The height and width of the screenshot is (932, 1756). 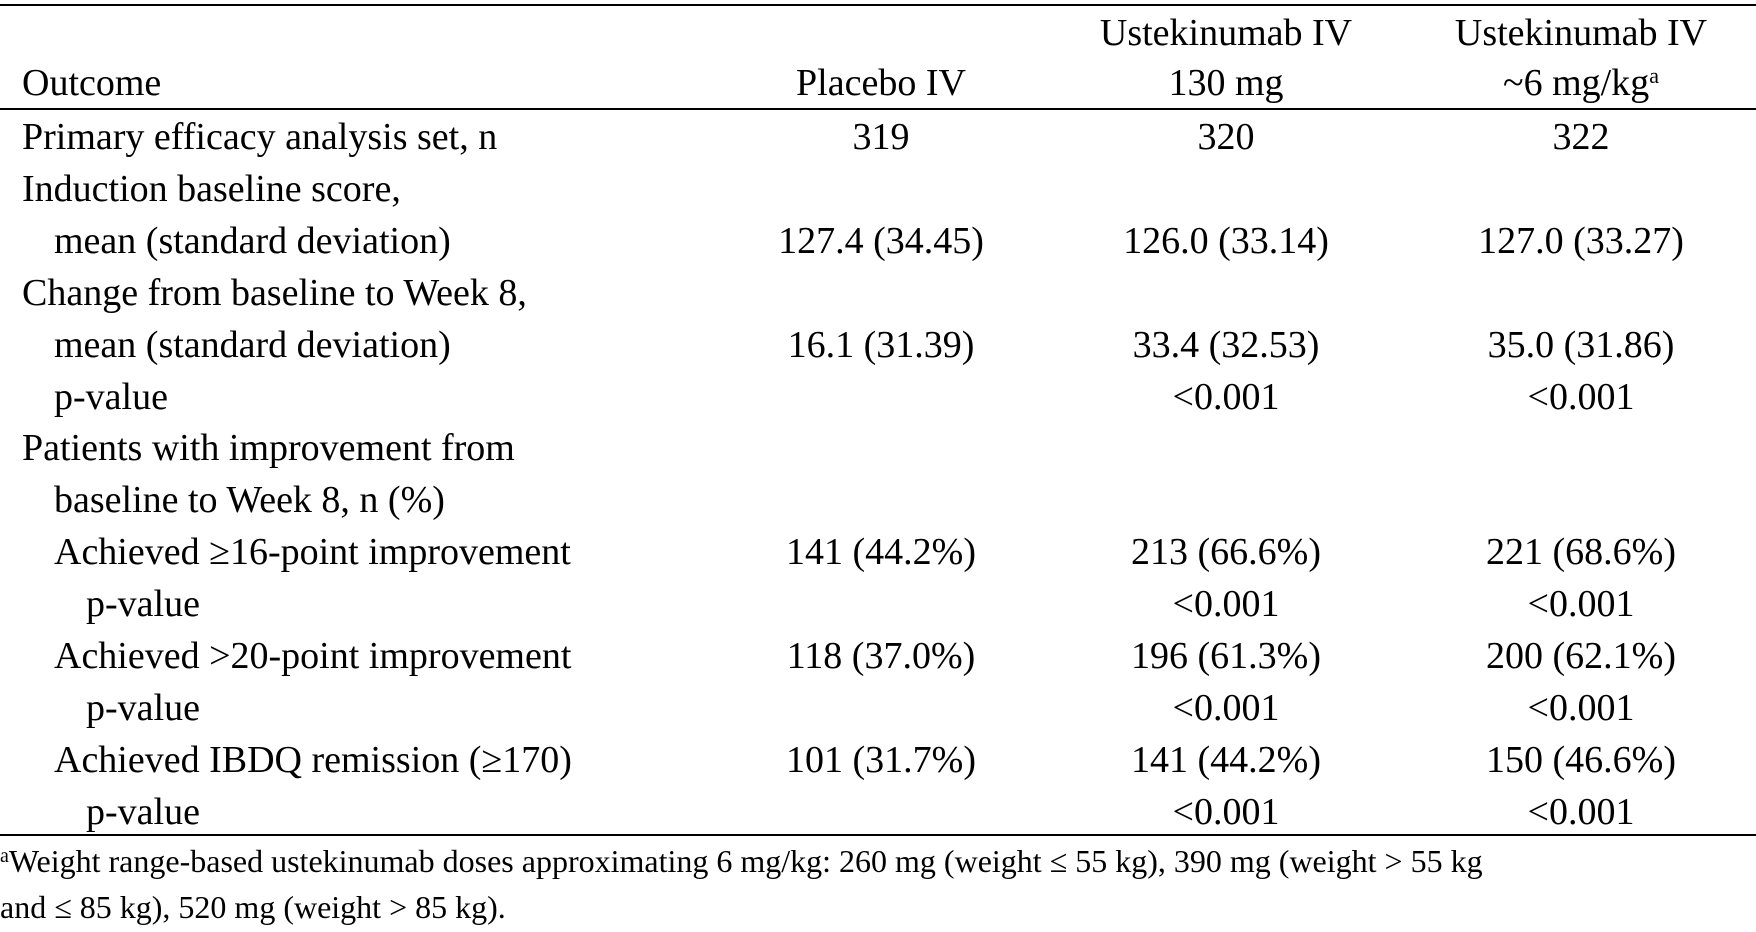 I want to click on cell-placebo: 127.4 (34.45), so click(x=881, y=240).